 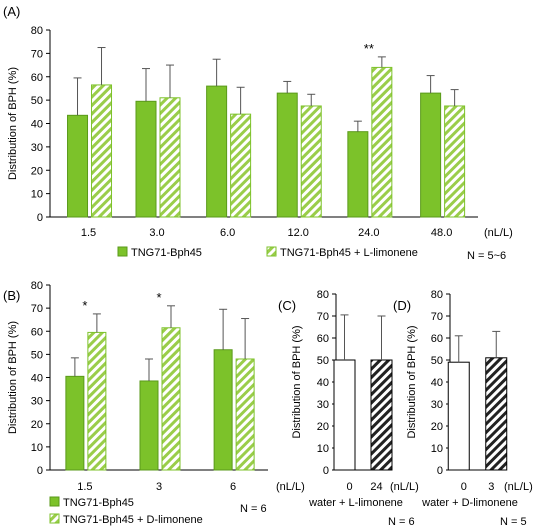 What do you see at coordinates (349, 253) in the screenshot?
I see `legend-label: TNG71-Bph45 + L-limonene` at bounding box center [349, 253].